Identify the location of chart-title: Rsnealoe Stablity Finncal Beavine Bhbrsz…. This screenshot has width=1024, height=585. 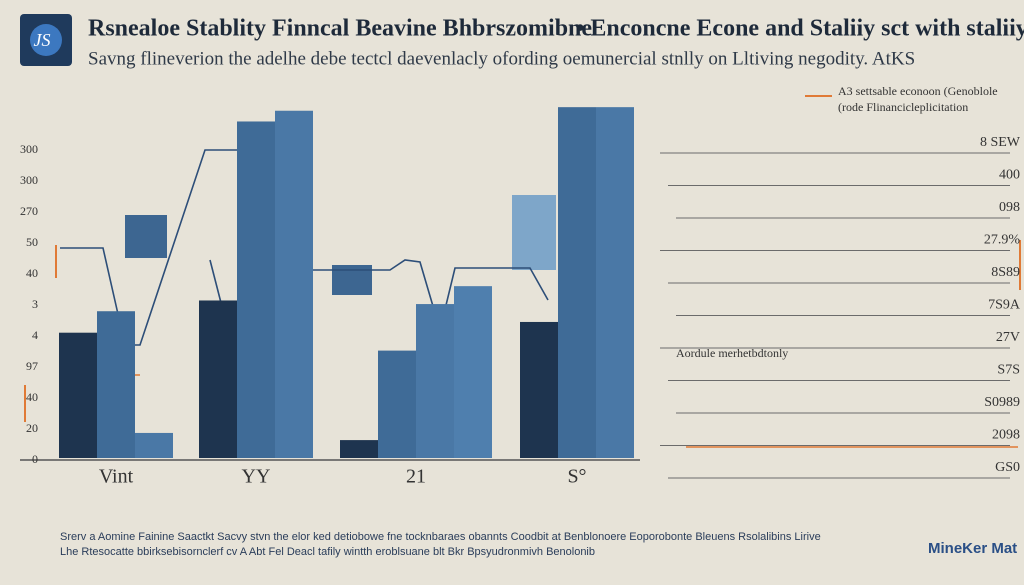
(340, 29).